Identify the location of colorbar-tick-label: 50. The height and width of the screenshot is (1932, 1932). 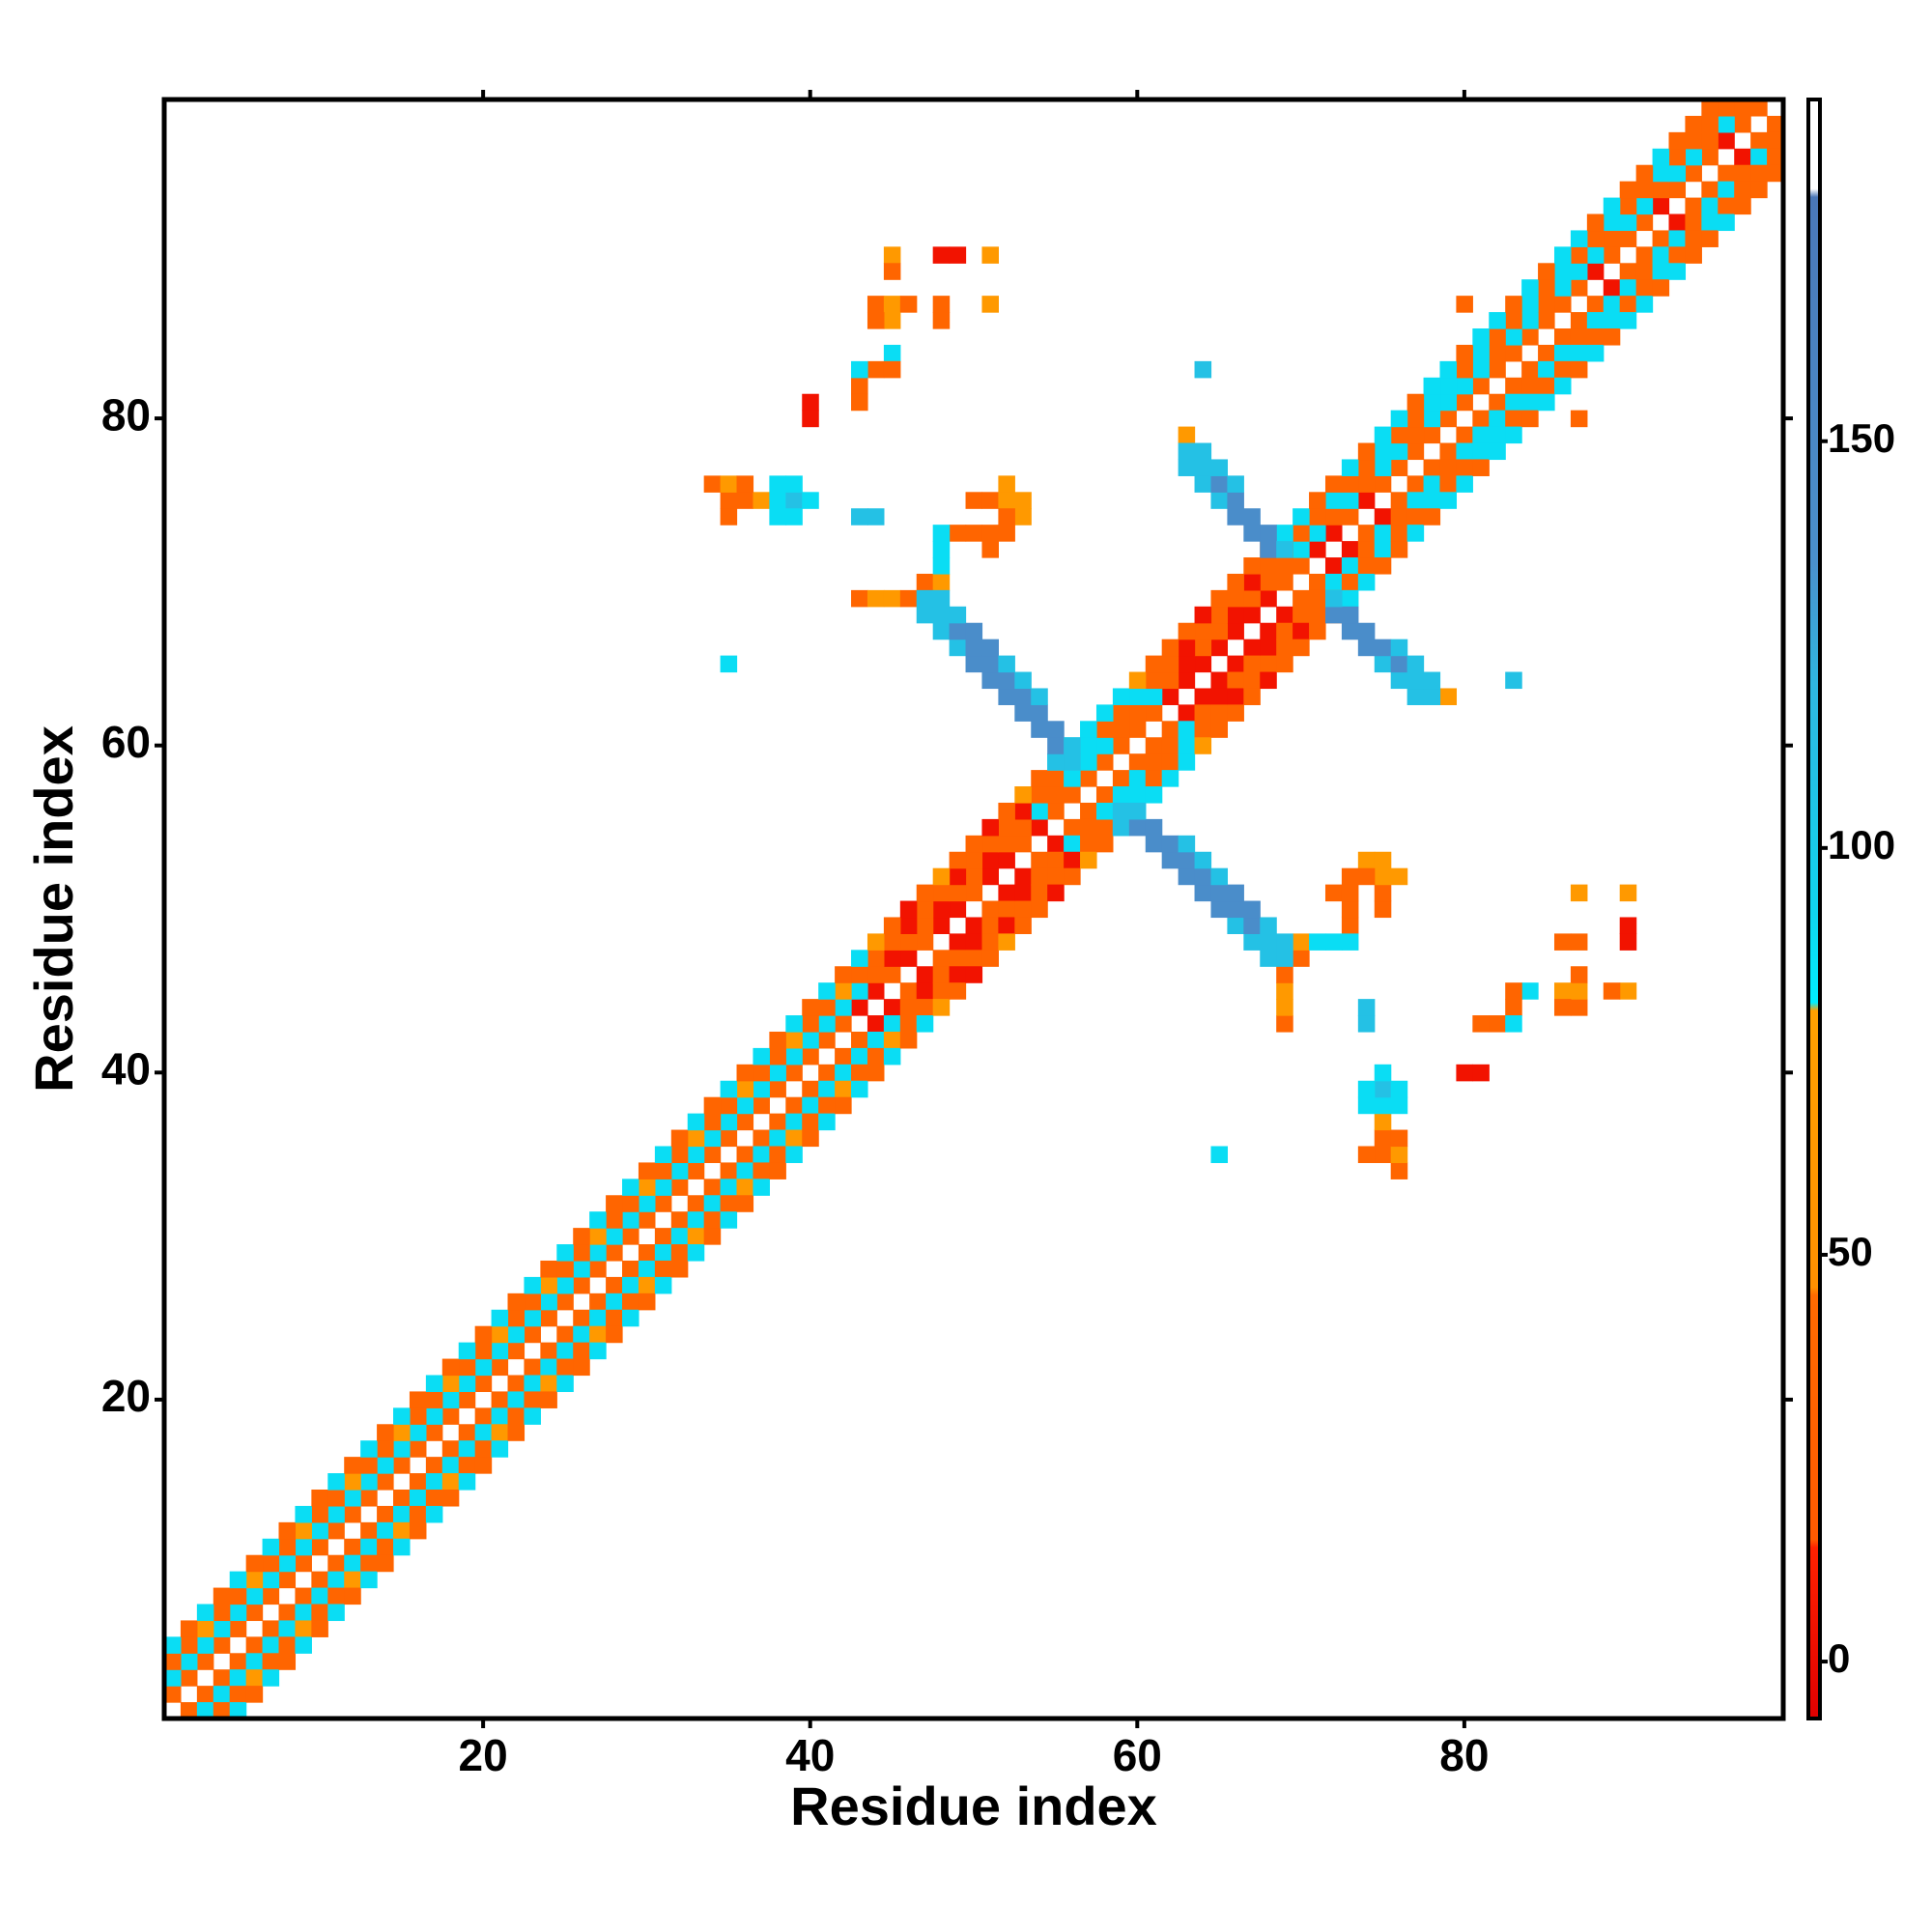
(1850, 1251).